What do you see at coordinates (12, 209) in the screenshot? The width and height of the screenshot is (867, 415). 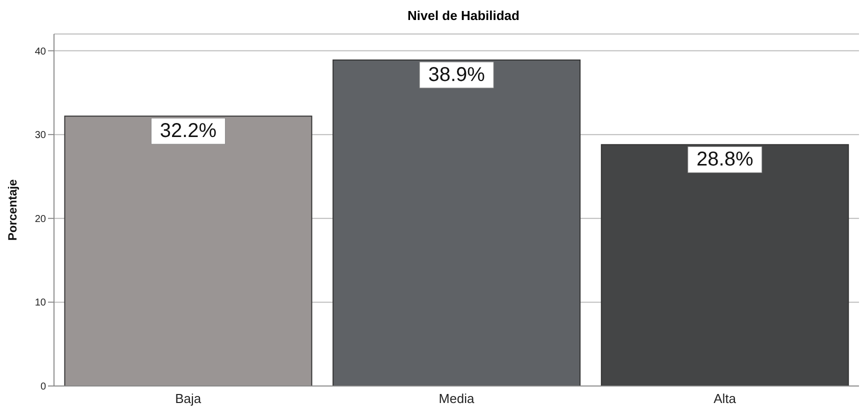 I see `y-axis-title: Porcentaje` at bounding box center [12, 209].